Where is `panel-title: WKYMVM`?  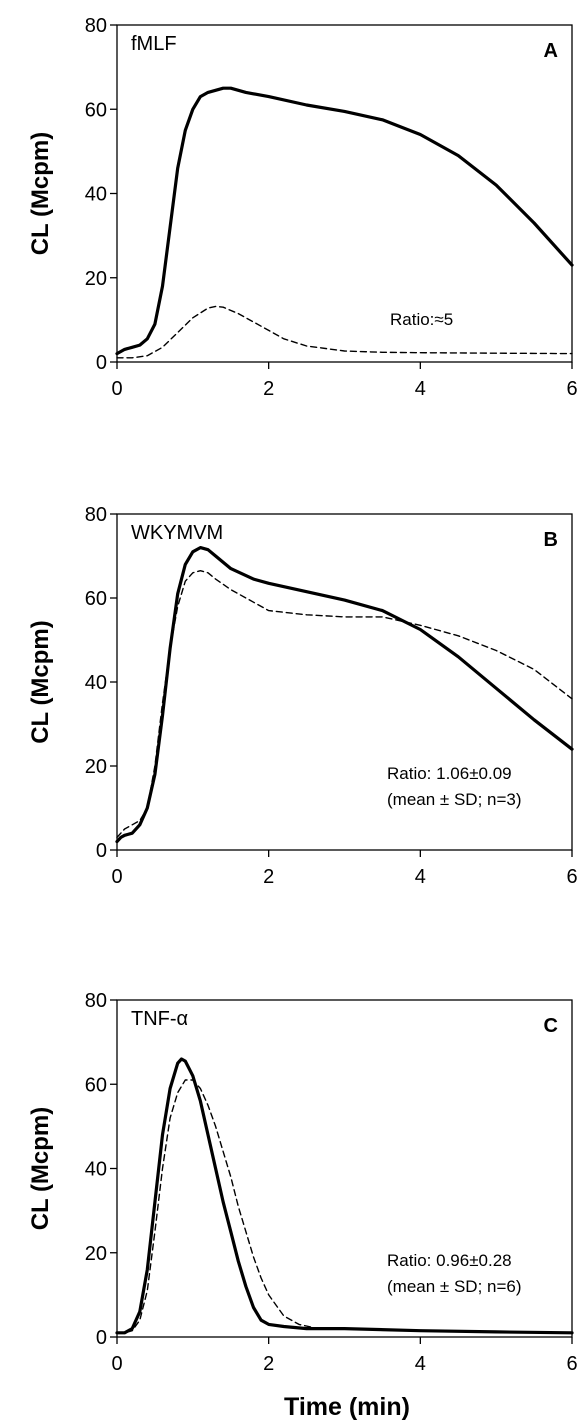
panel-title: WKYMVM is located at coordinates (177, 533).